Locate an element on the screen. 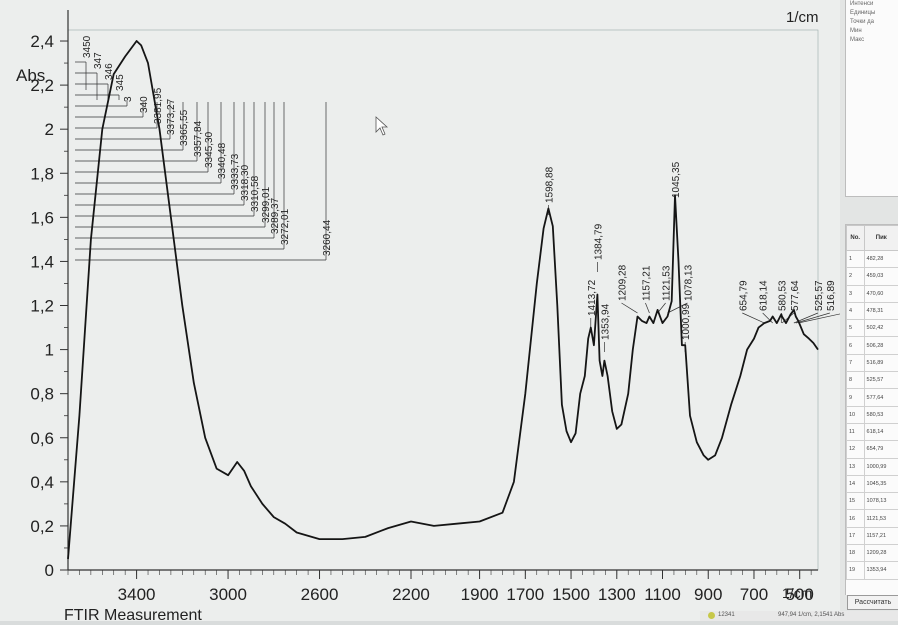 The image size is (898, 625). x-tick-label: 3400 is located at coordinates (137, 594).